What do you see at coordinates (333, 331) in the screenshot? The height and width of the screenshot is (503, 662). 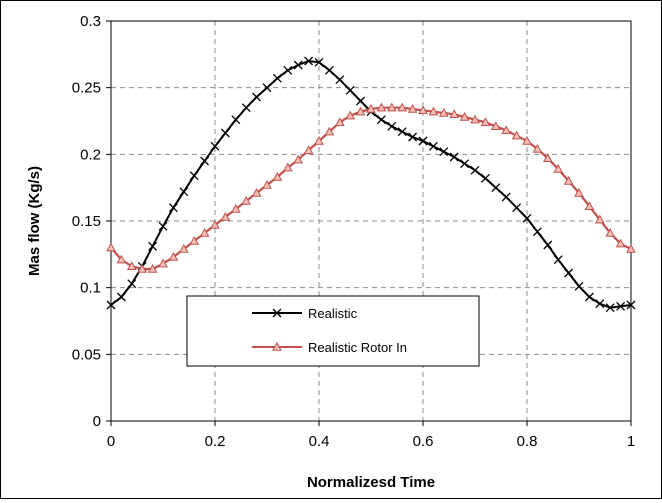 I see `legend: Realistic Realistic Rotor In` at bounding box center [333, 331].